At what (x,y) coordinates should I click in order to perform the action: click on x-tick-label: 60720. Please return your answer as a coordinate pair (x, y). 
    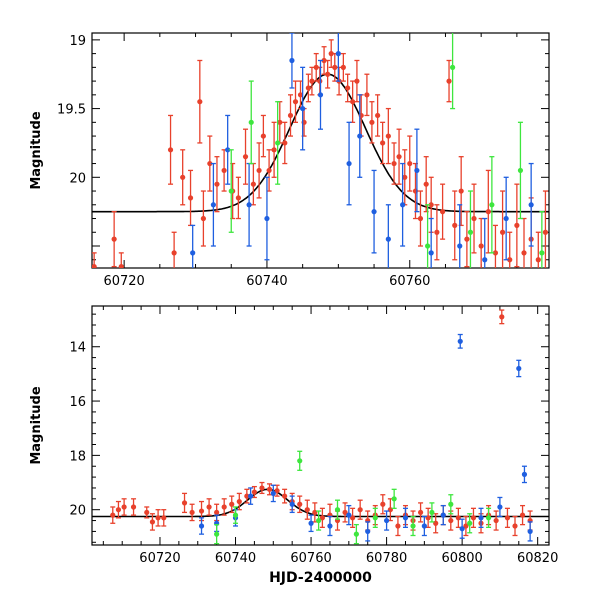
    Looking at the image, I should click on (159, 558).